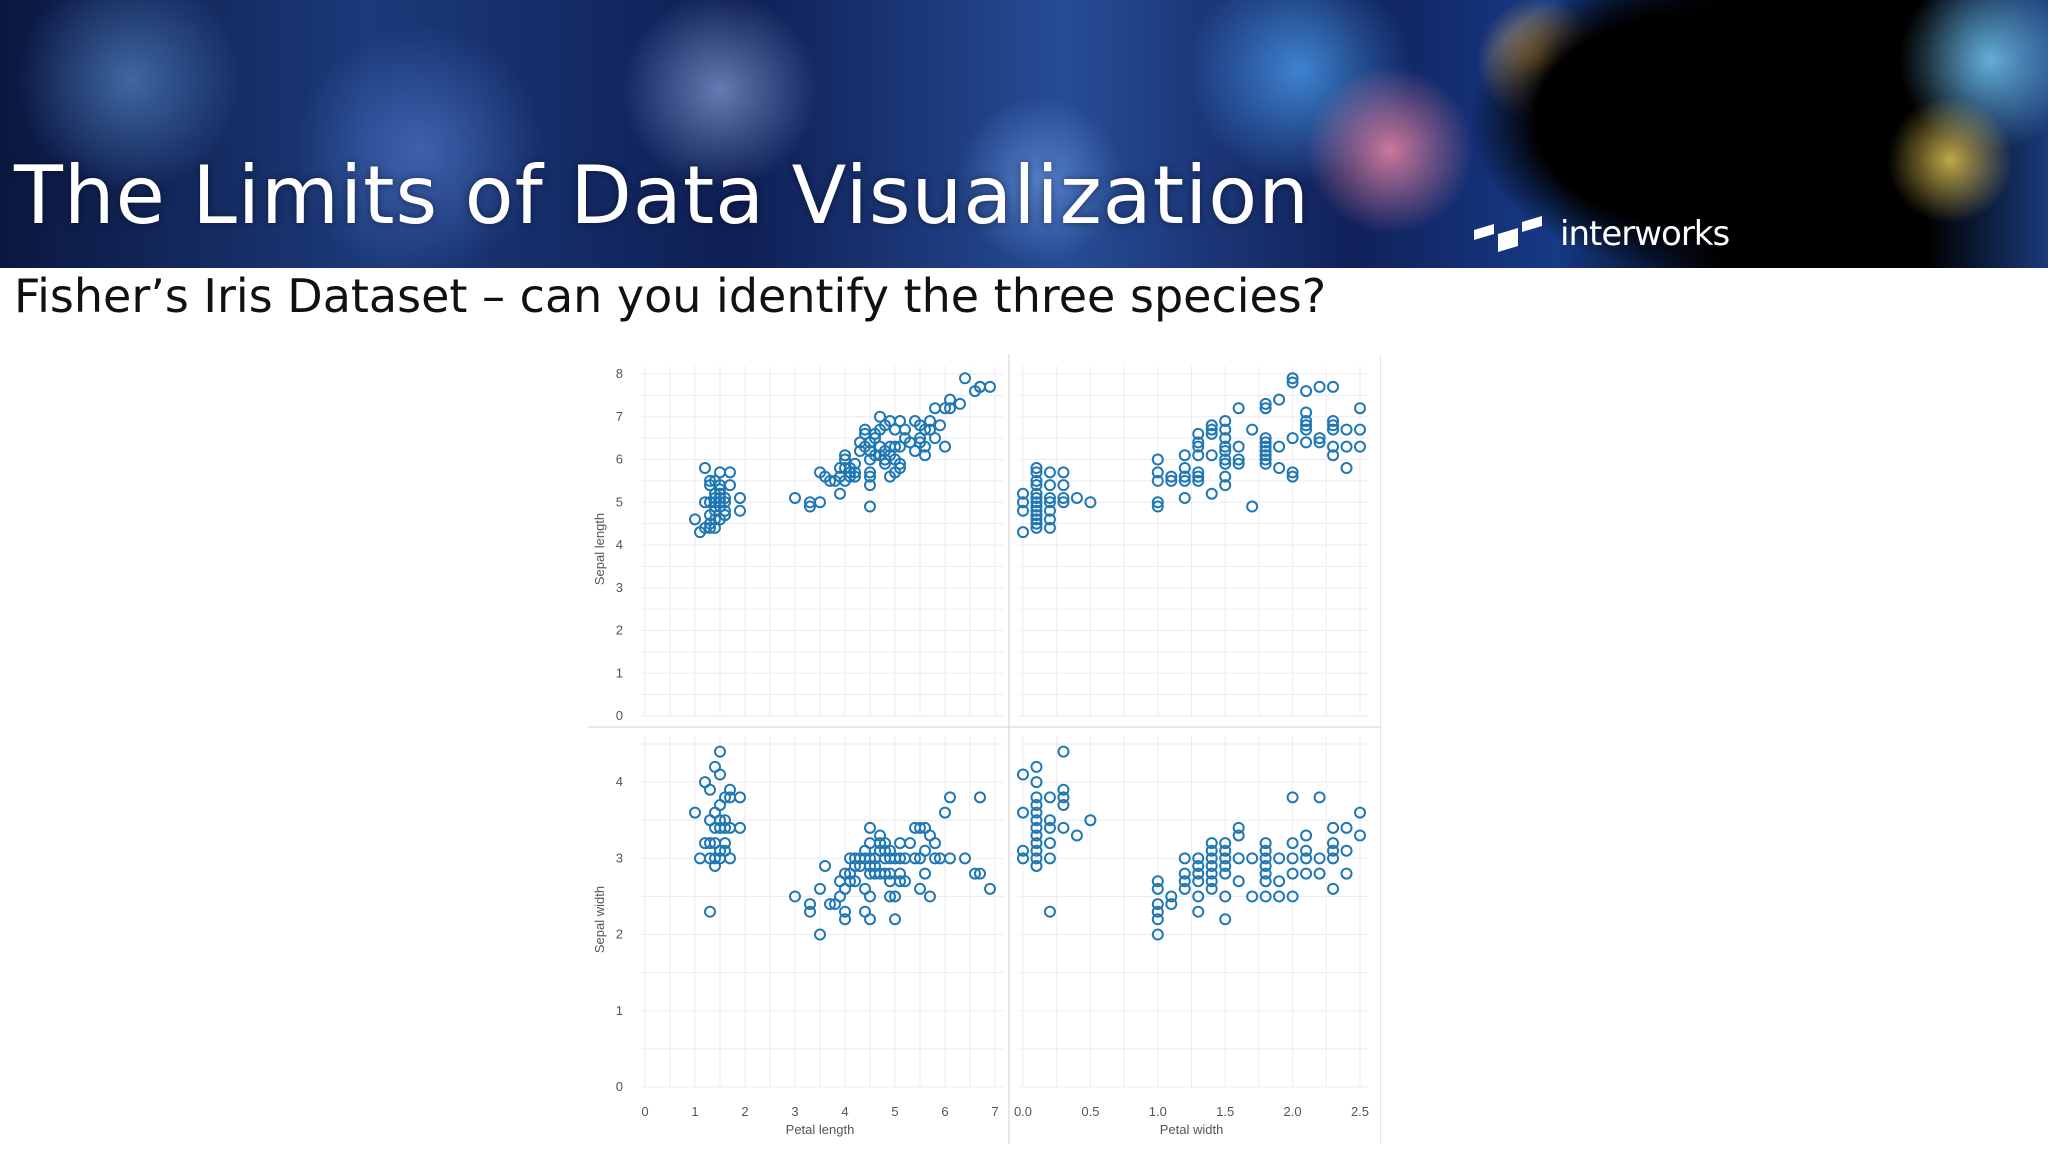  I want to click on x-tick-label: 0, so click(644, 1111).